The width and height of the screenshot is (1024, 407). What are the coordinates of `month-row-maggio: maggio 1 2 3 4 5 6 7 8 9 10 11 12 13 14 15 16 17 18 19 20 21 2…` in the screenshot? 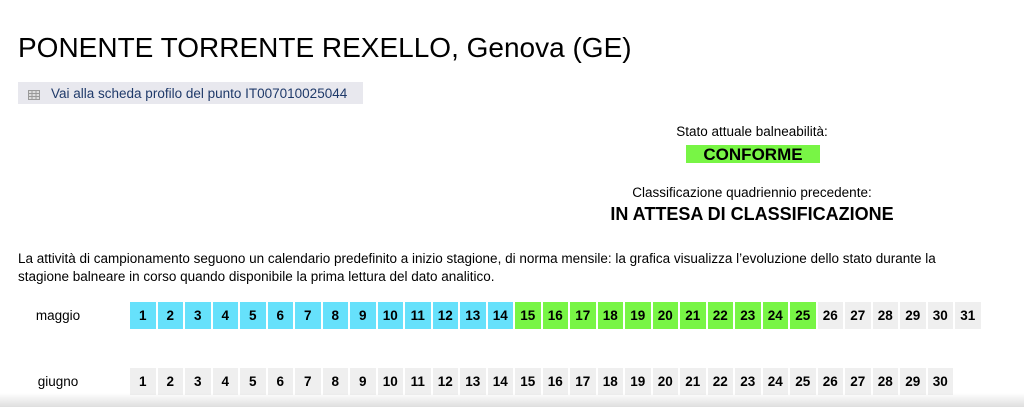 It's located at (491, 315).